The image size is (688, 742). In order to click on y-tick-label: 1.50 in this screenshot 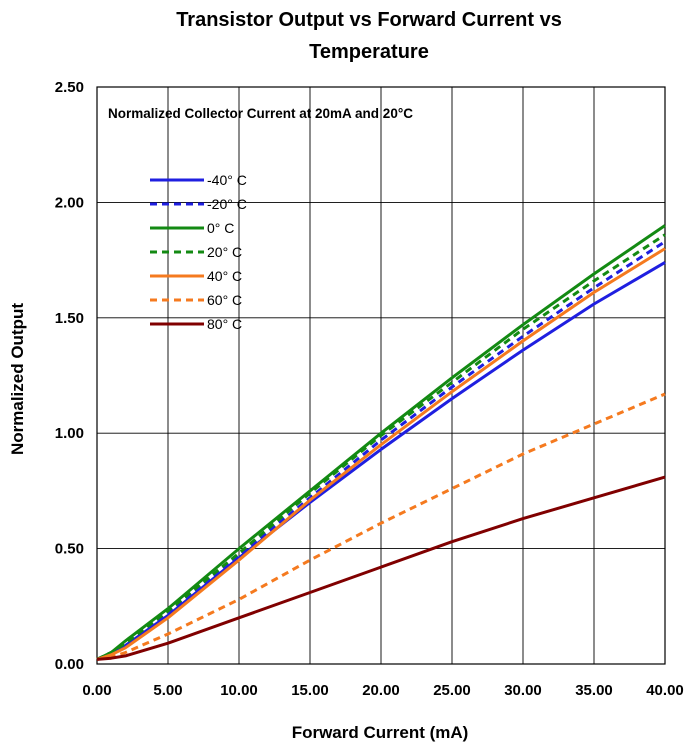, I will do `click(69, 318)`.